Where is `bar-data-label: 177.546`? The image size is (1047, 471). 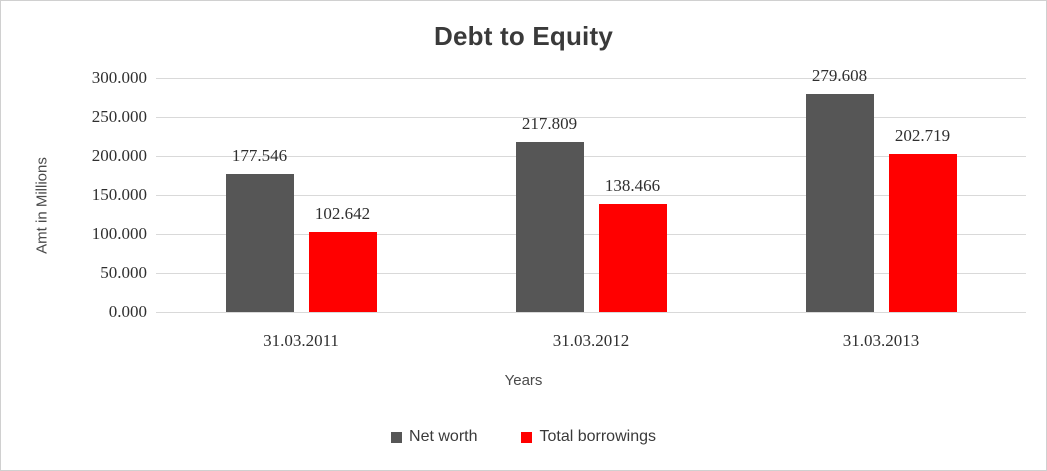 bar-data-label: 177.546 is located at coordinates (259, 155).